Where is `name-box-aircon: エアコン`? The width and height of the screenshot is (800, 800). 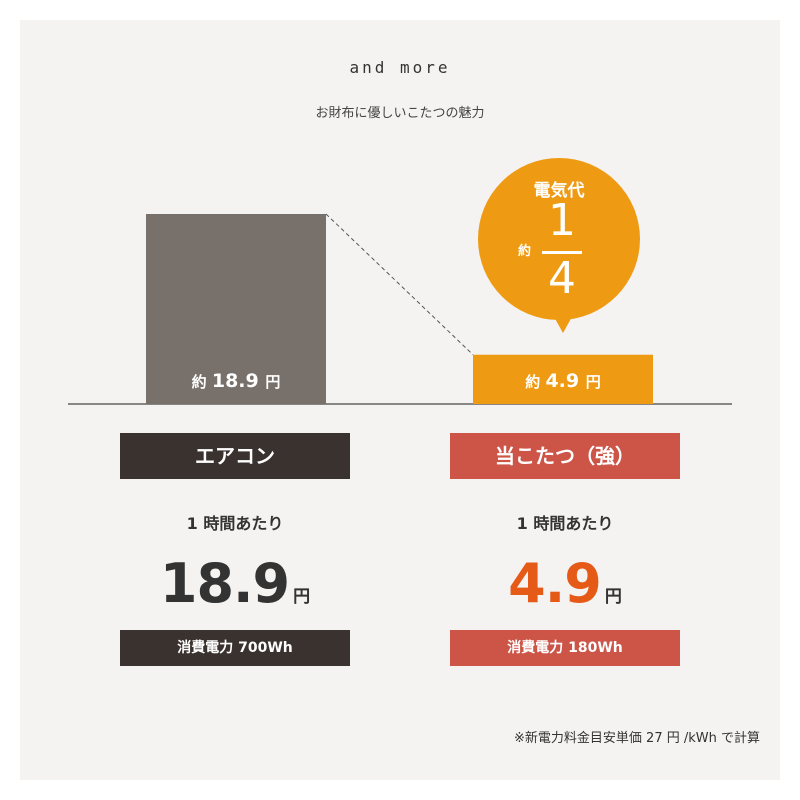 name-box-aircon: エアコン is located at coordinates (235, 456).